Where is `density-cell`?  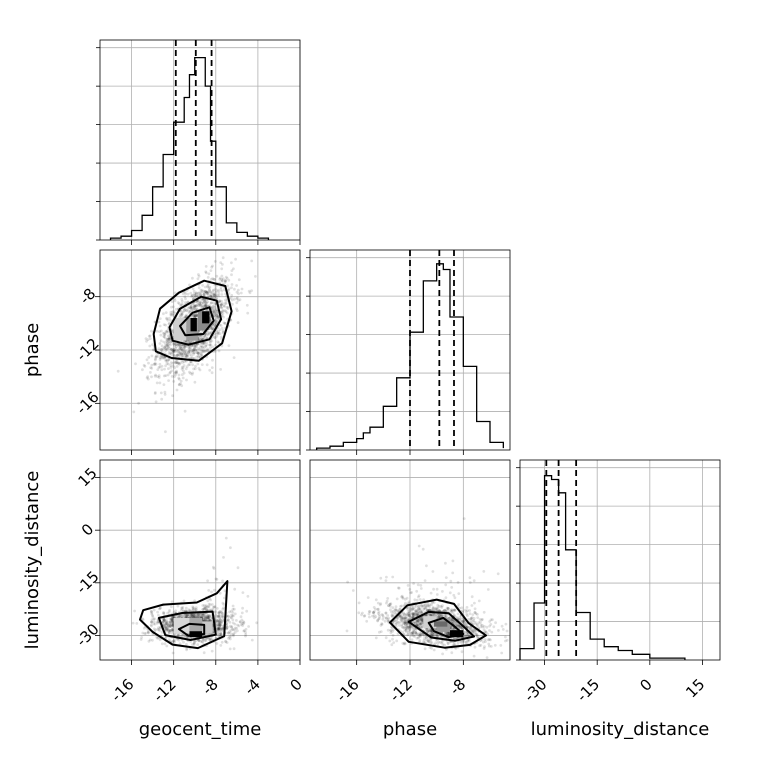 density-cell is located at coordinates (193, 325).